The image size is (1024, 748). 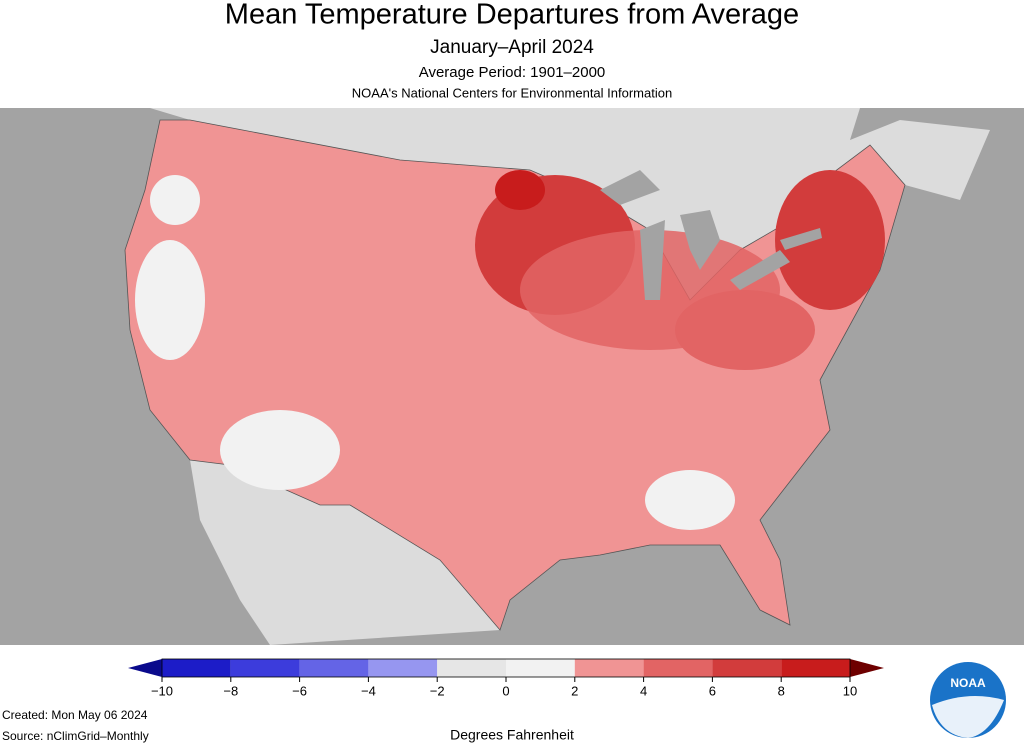 What do you see at coordinates (75, 715) in the screenshot?
I see `created: Created: Mon May 06 2024` at bounding box center [75, 715].